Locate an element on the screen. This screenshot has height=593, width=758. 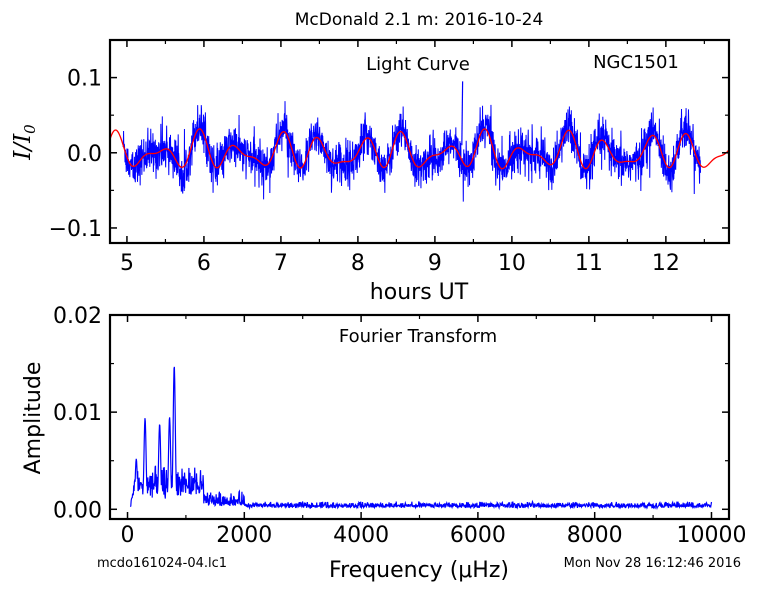
light-curve-xtick-label: 5 is located at coordinates (127, 263).